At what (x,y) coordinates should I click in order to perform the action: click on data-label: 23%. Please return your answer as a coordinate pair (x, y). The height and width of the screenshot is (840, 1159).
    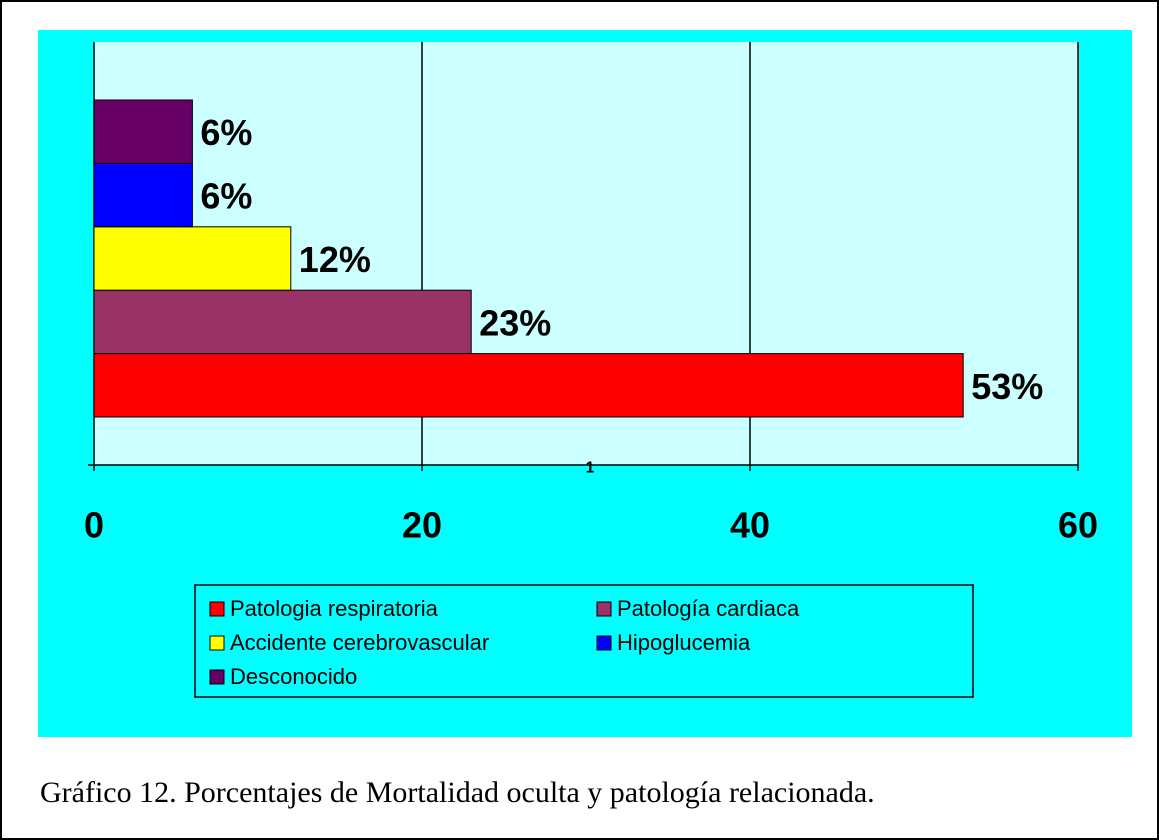
    Looking at the image, I should click on (515, 322).